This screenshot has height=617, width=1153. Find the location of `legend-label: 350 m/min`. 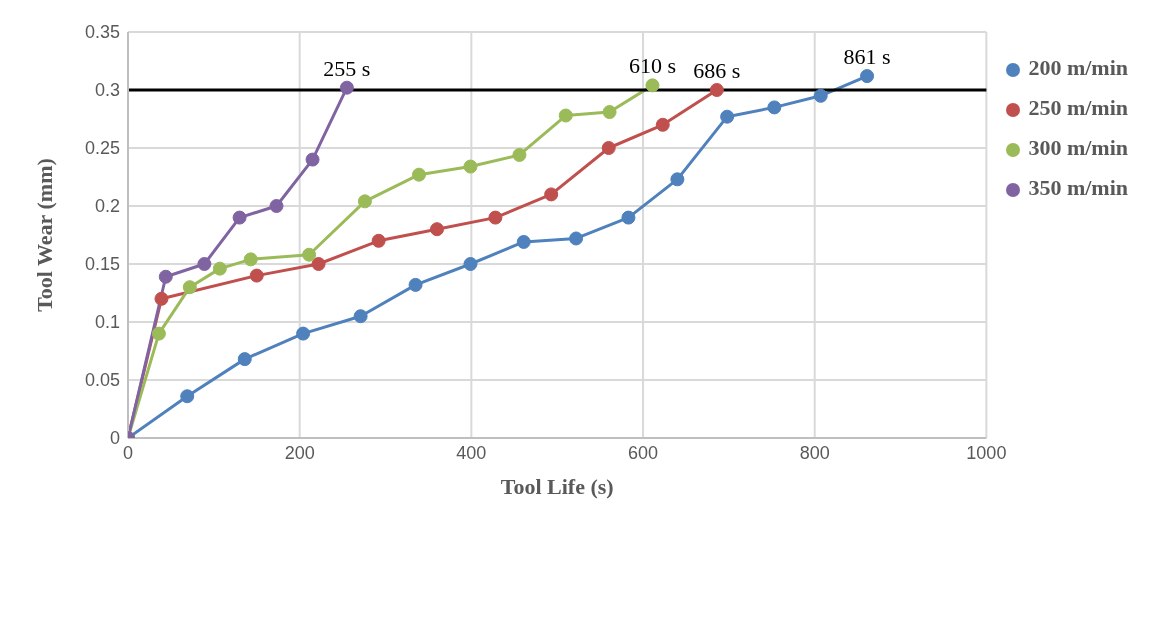

legend-label: 350 m/min is located at coordinates (1078, 187).